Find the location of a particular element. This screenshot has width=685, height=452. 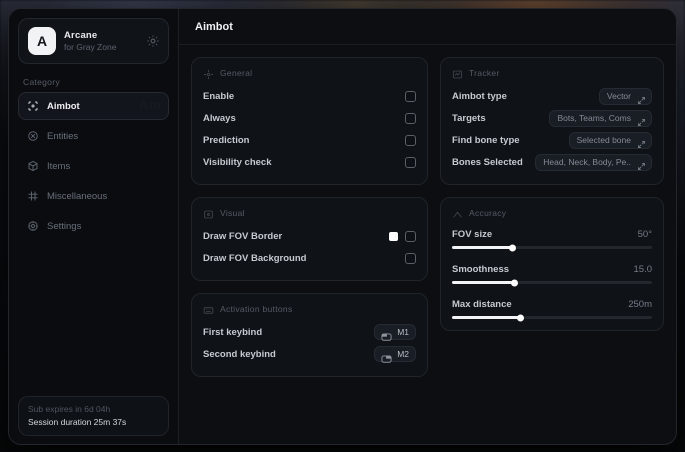

checkbox-always is located at coordinates (410, 118).